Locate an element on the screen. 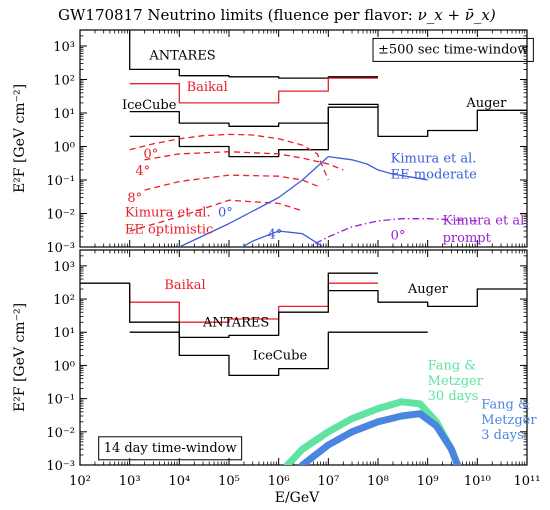 This screenshot has height=510, width=550. x-axis-label: E/GeV is located at coordinates (297, 498).